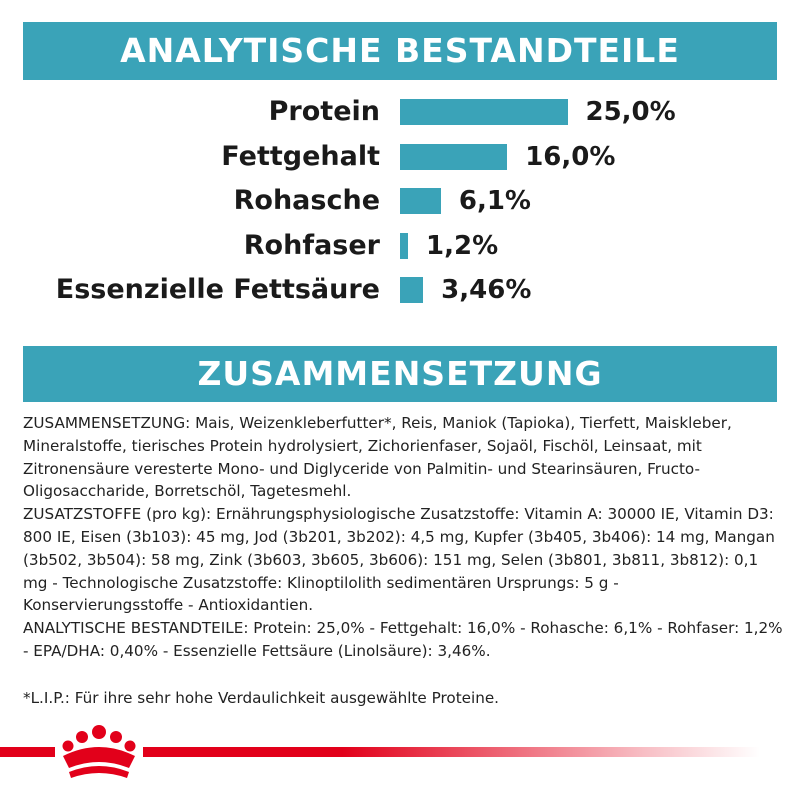  I want to click on bar-value-label: 1,2%, so click(462, 245).